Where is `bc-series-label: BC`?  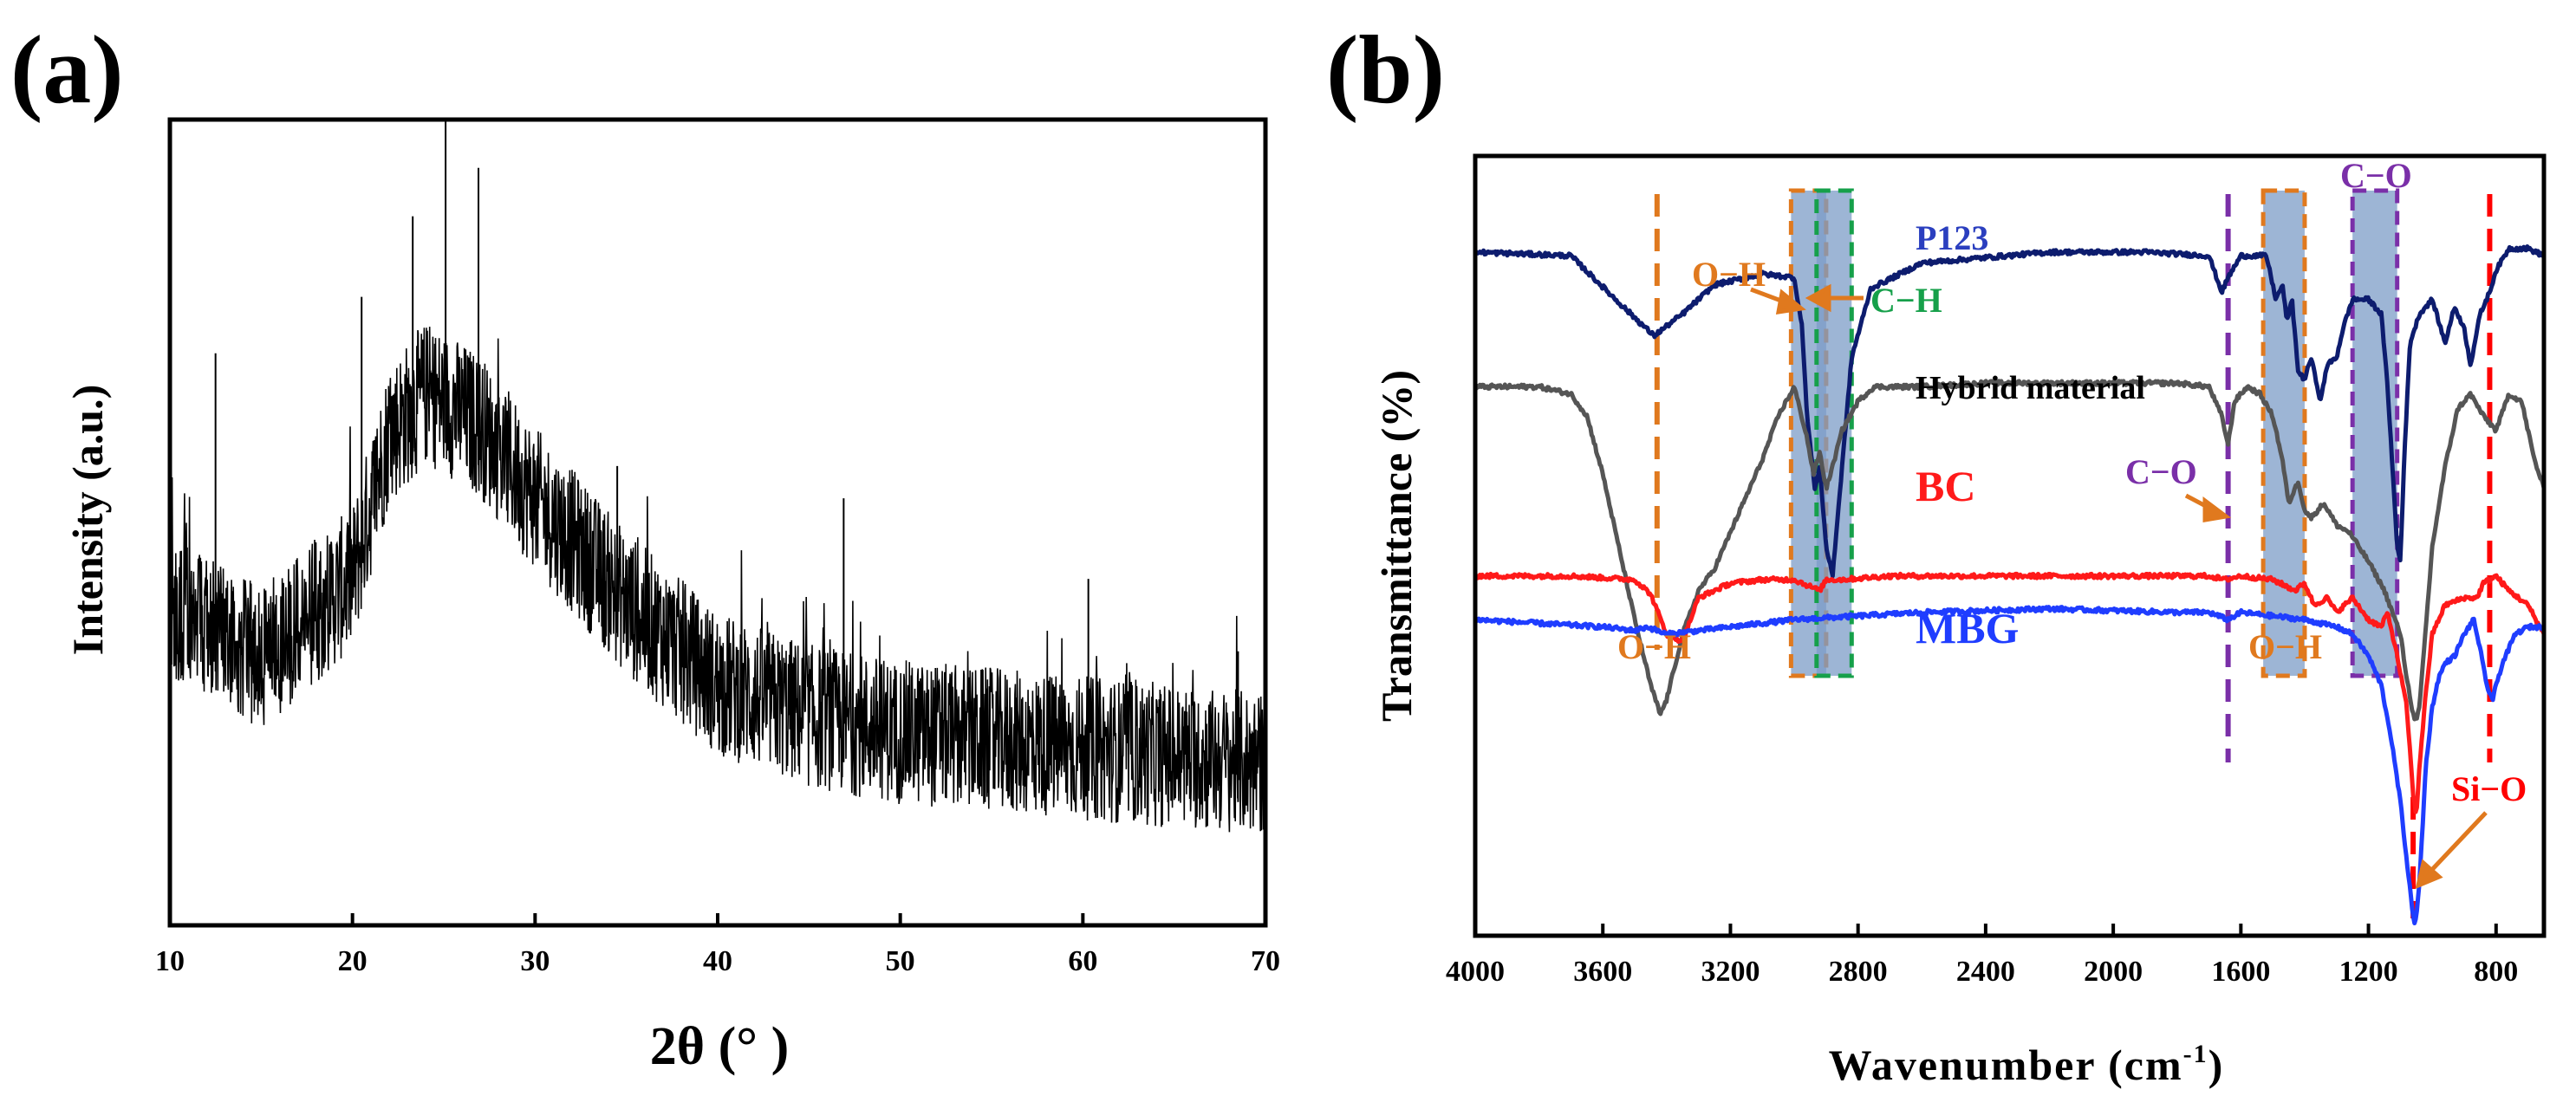
bc-series-label: BC is located at coordinates (1945, 486).